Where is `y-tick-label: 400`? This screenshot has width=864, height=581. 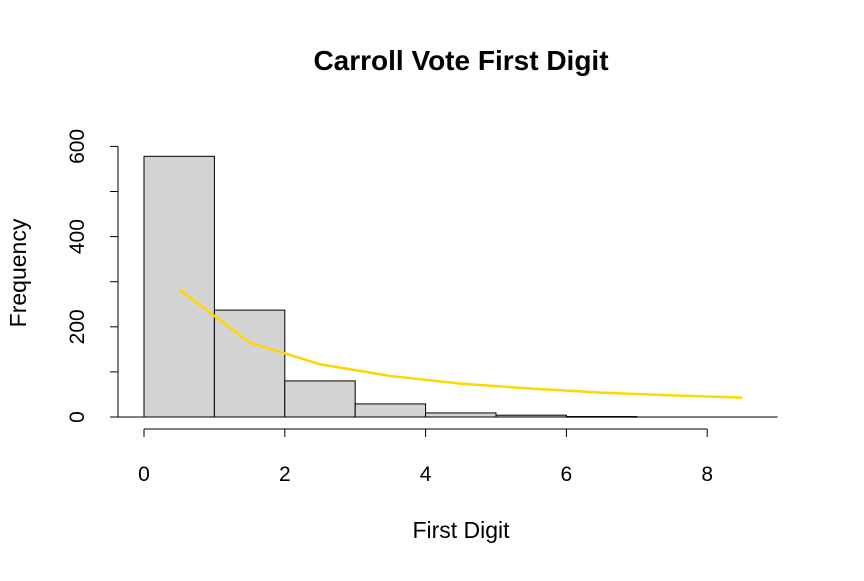 y-tick-label: 400 is located at coordinates (77, 236).